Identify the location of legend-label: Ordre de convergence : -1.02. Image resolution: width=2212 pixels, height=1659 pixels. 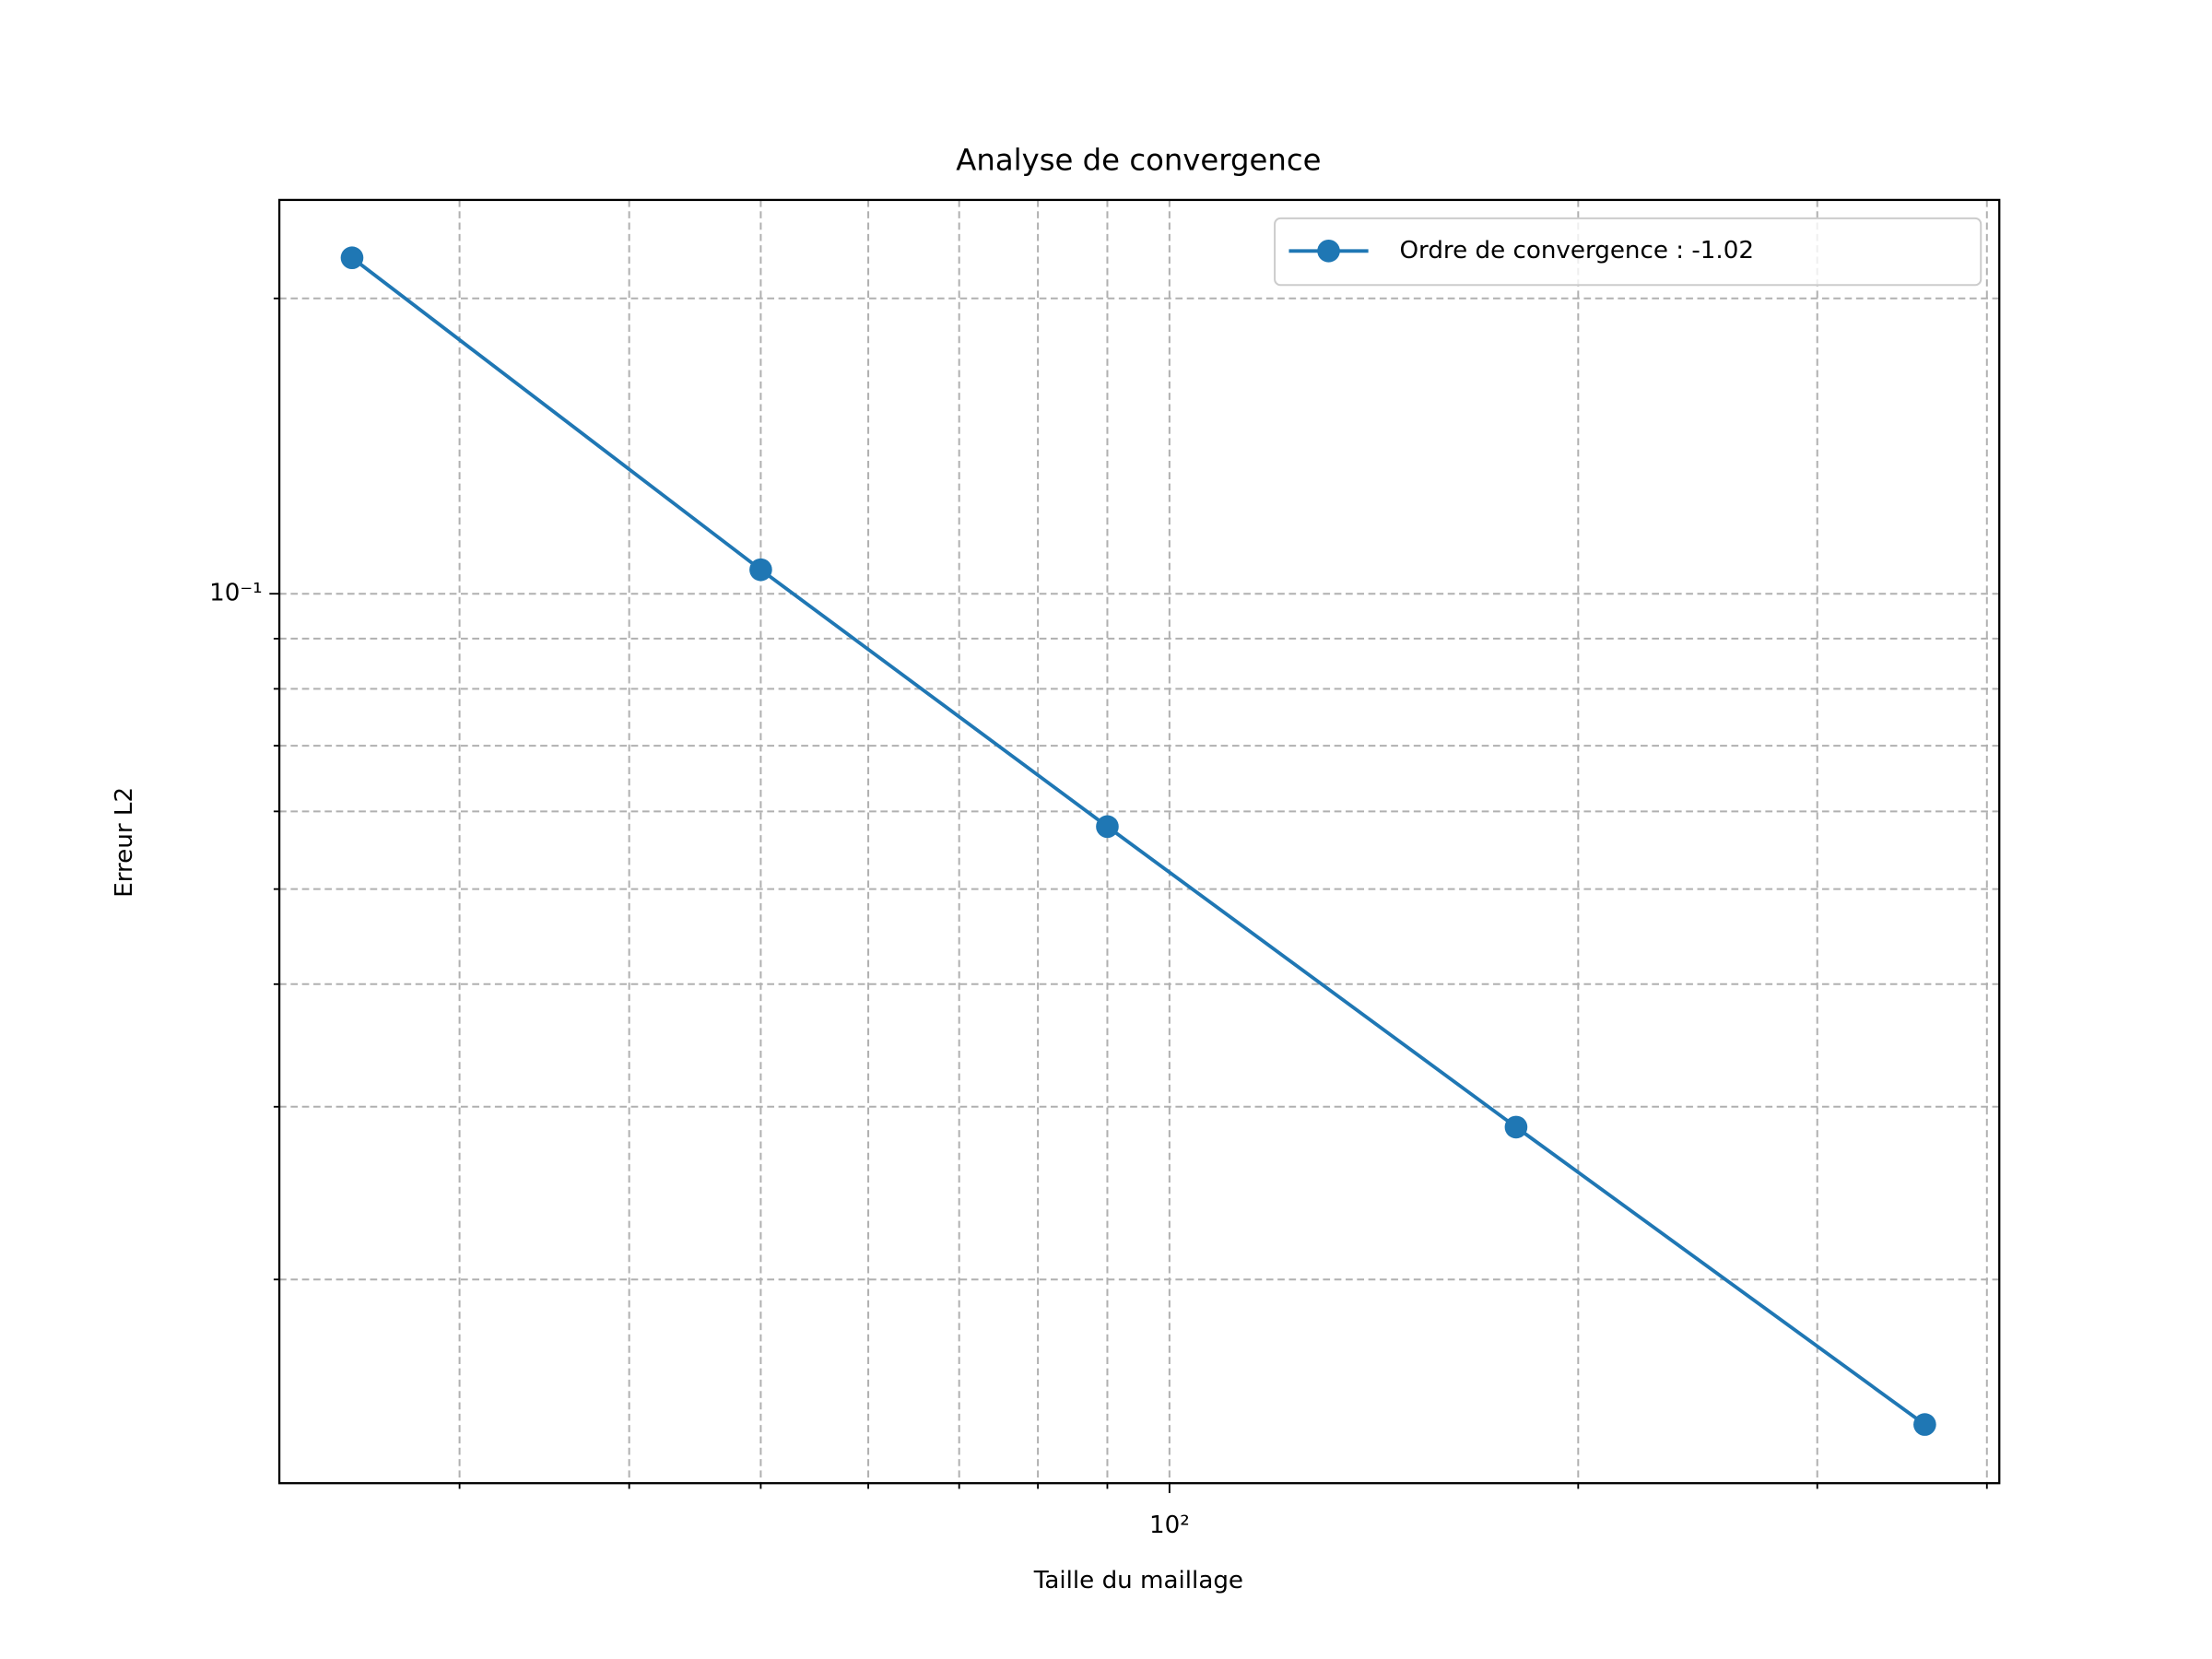
(1576, 251).